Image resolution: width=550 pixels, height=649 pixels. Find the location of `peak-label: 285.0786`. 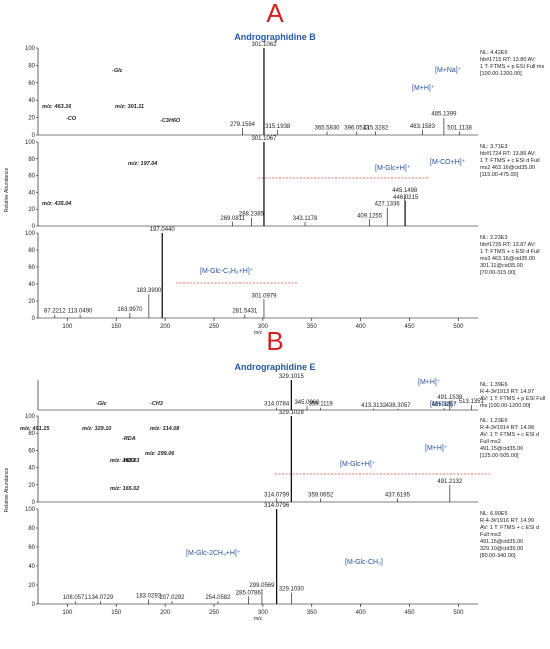

peak-label: 285.0786 is located at coordinates (249, 593).